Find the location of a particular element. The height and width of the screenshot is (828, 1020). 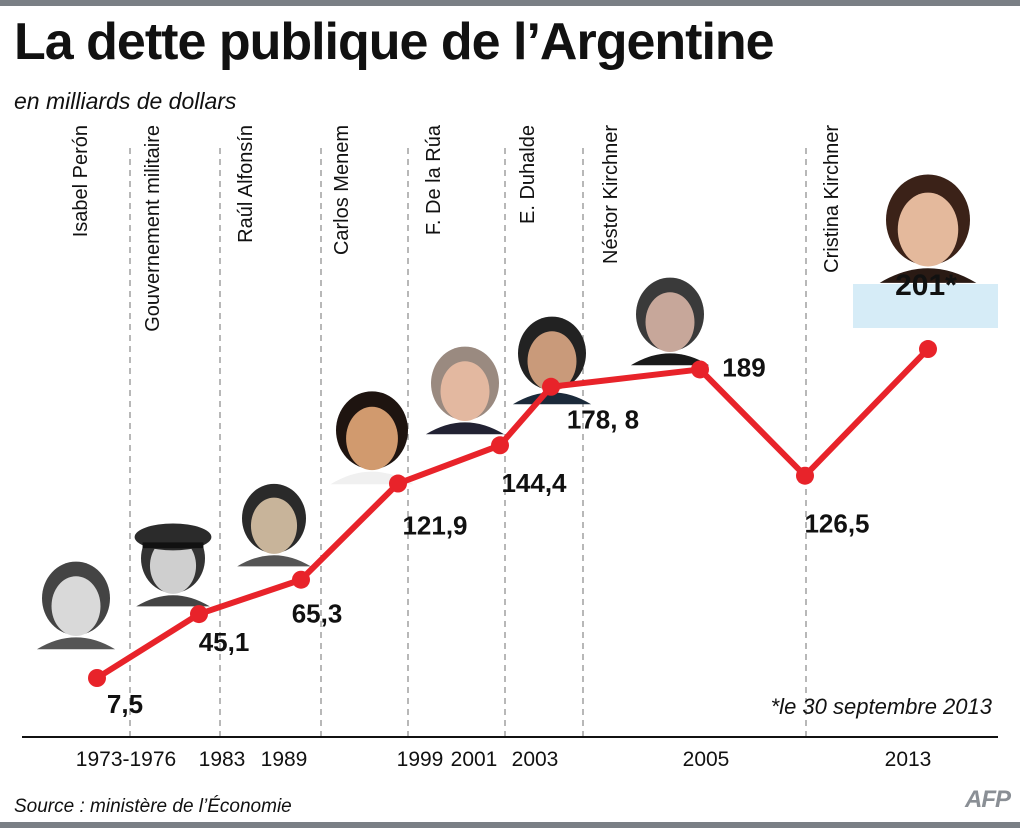

x-tick-label: 1973-1976 is located at coordinates (126, 759).